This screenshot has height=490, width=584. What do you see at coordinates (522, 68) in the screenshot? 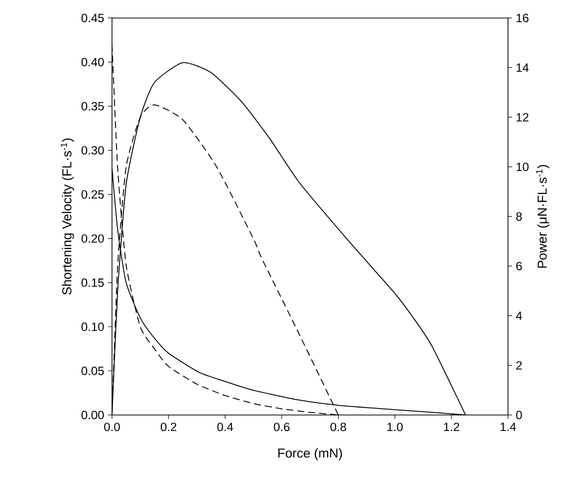
I see `y2-tick-label: 14` at bounding box center [522, 68].